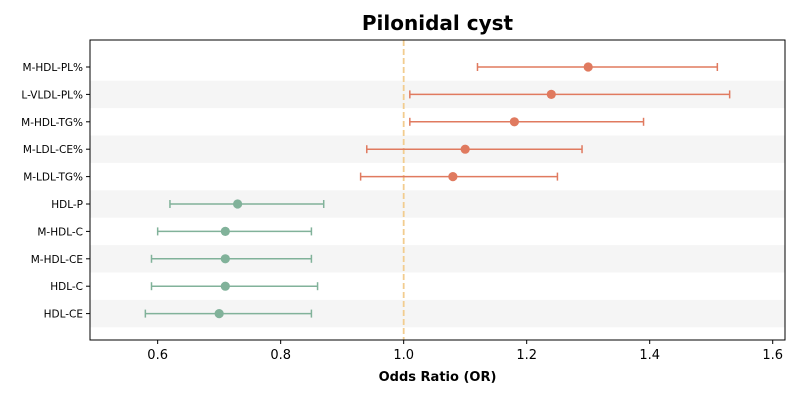 The width and height of the screenshot is (800, 400). What do you see at coordinates (60, 232) in the screenshot?
I see `y-tick-label: M-HDL-C` at bounding box center [60, 232].